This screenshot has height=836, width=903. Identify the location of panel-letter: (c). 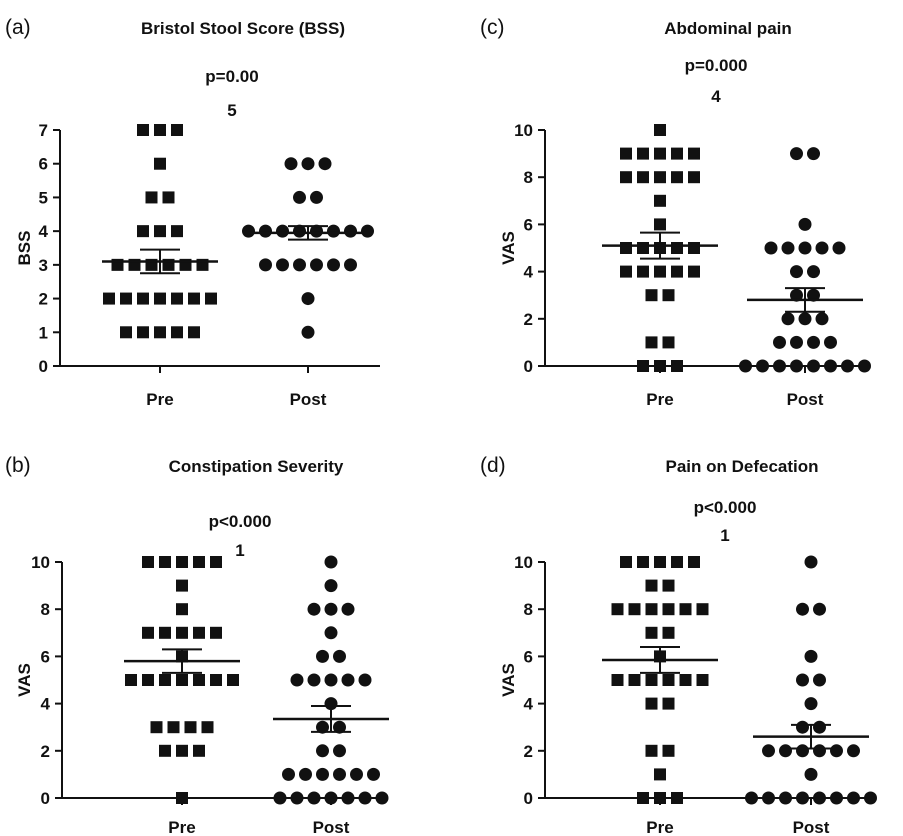
(492, 27).